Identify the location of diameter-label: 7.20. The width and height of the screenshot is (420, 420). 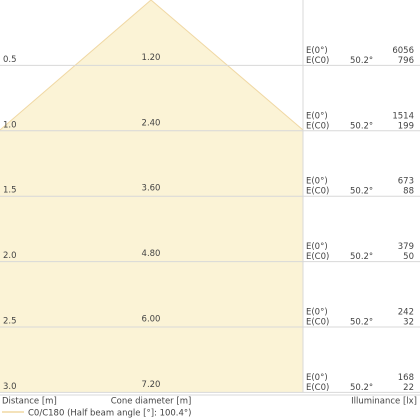
(151, 385).